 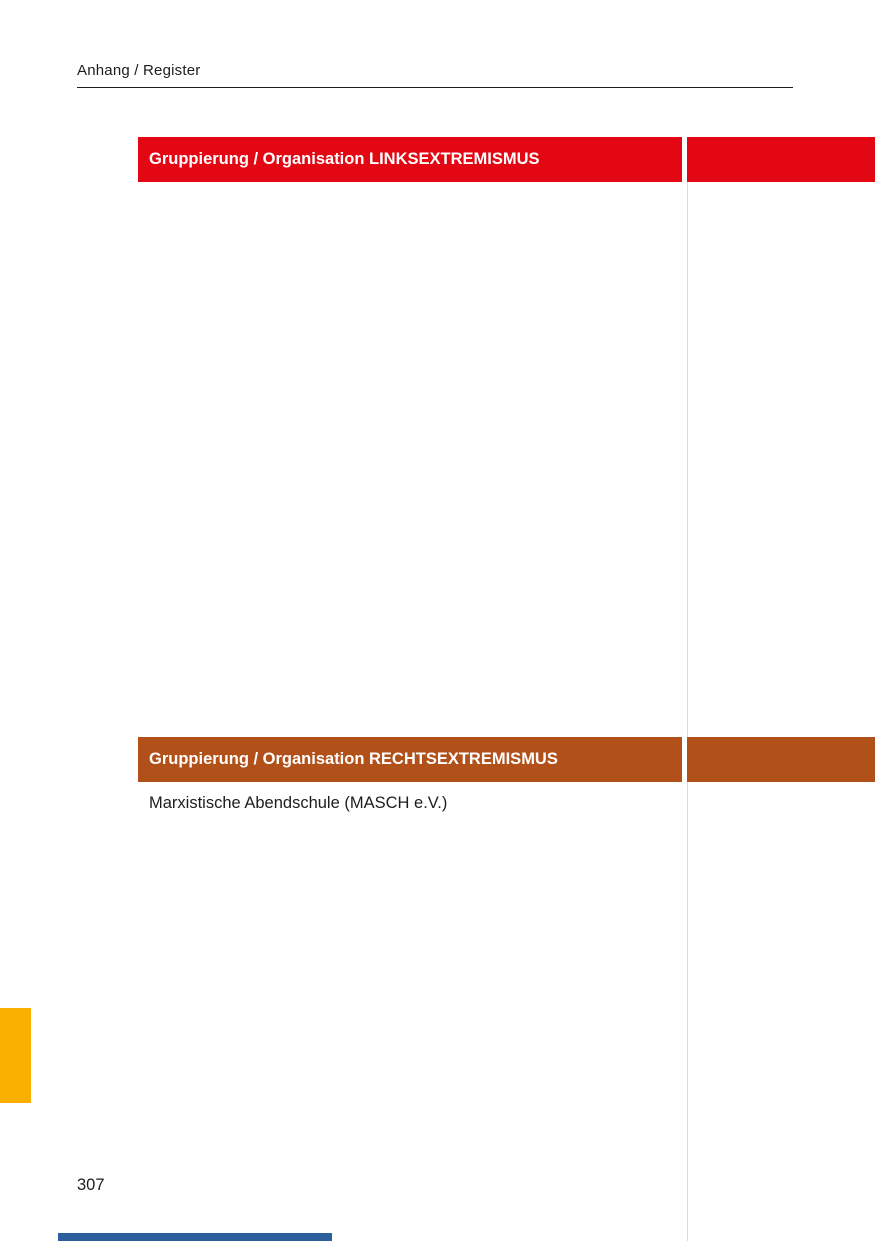 What do you see at coordinates (15, 1055) in the screenshot?
I see `chapter-tab-marker` at bounding box center [15, 1055].